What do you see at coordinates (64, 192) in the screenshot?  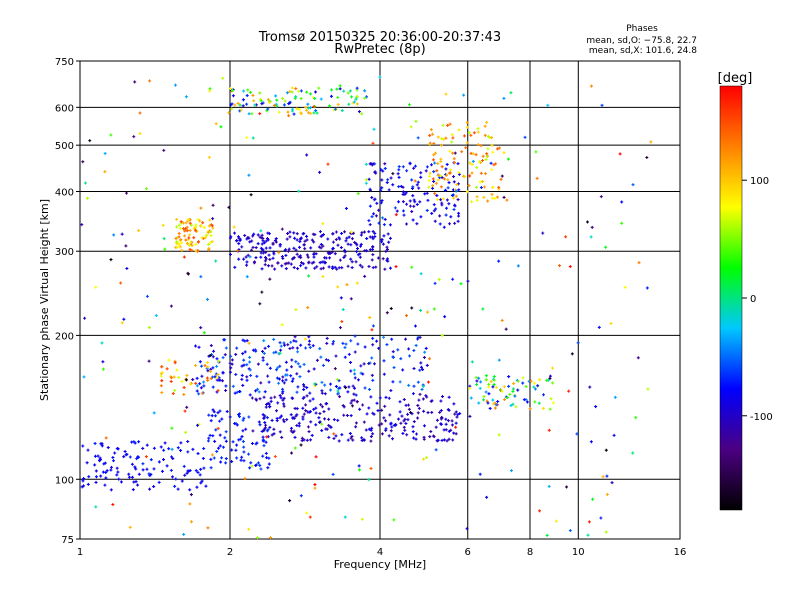 I see `y-tick-label: 400` at bounding box center [64, 192].